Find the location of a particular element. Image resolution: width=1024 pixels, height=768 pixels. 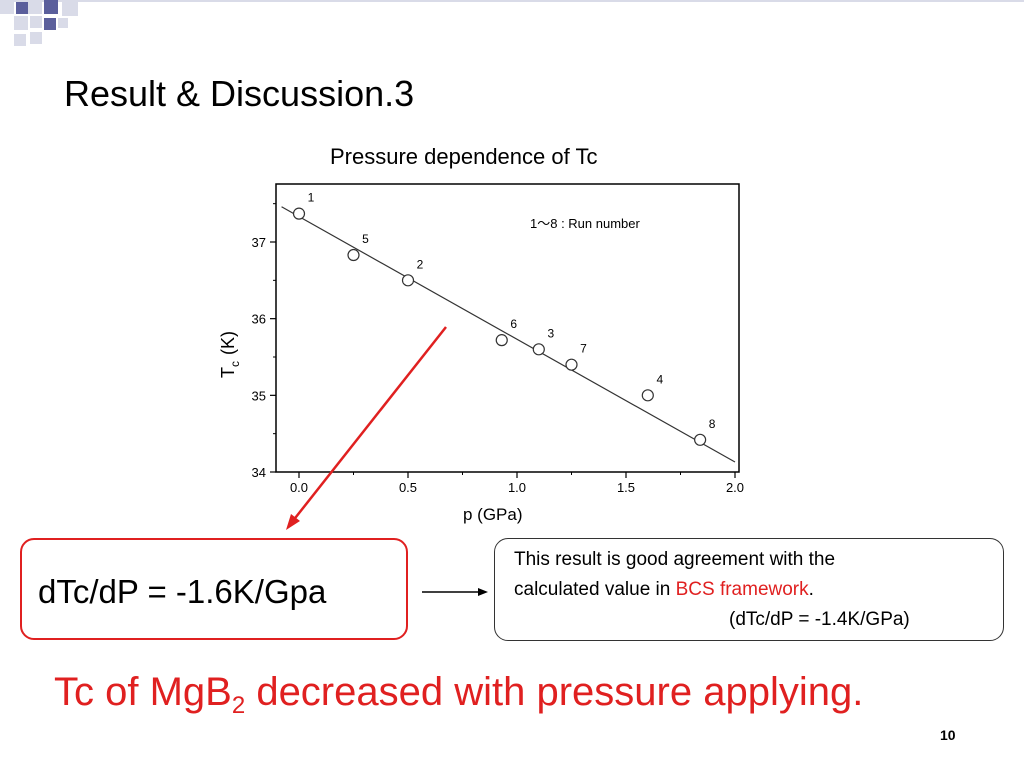

run-number-annotation: 1～8 : Run number is located at coordinates (585, 223).